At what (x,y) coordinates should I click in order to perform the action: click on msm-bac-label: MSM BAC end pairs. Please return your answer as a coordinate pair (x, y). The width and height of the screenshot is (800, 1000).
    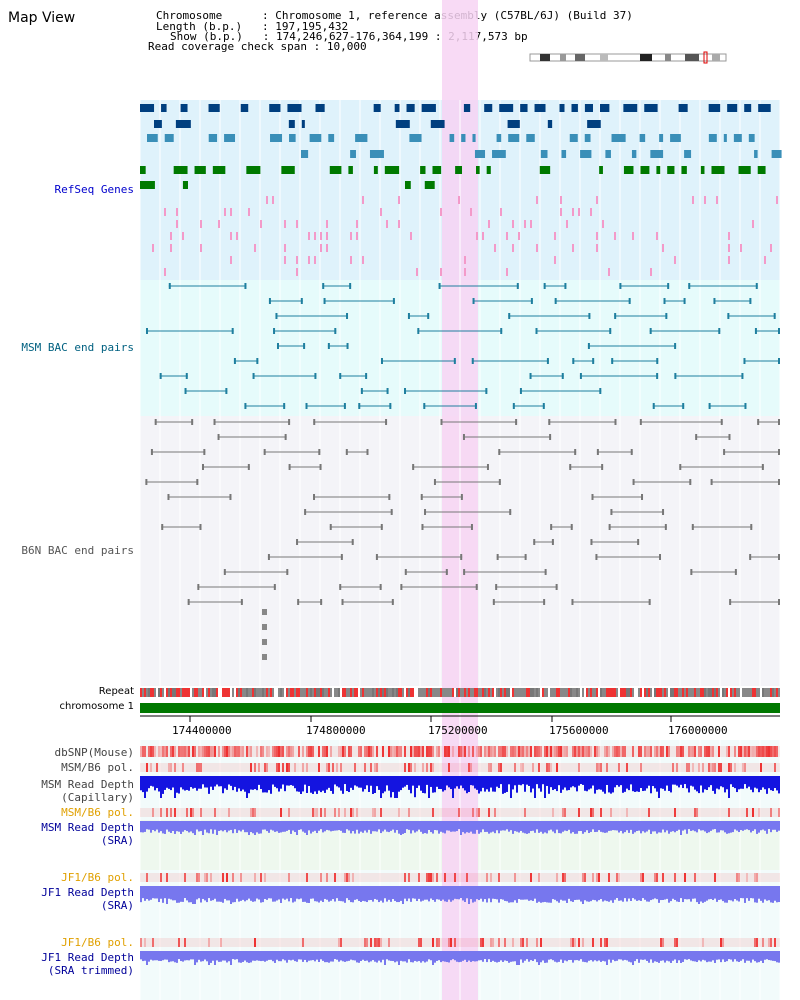
    Looking at the image, I should click on (77, 347).